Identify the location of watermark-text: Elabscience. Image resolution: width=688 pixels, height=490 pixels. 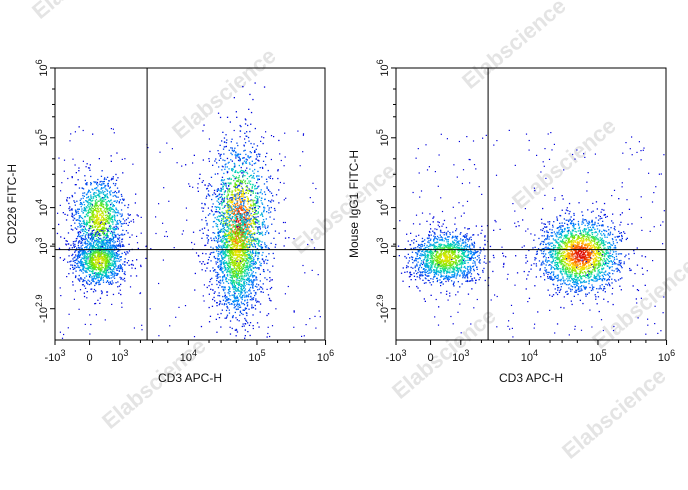
(564, 163).